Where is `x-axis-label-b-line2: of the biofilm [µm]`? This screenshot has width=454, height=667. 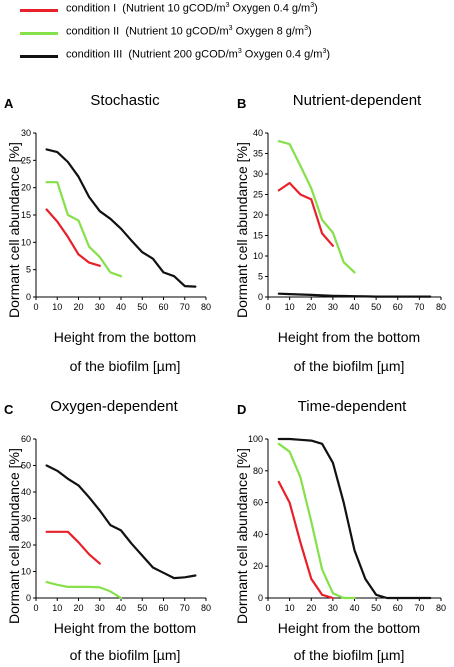
x-axis-label-b-line2: of the biofilm [µm] is located at coordinates (349, 366).